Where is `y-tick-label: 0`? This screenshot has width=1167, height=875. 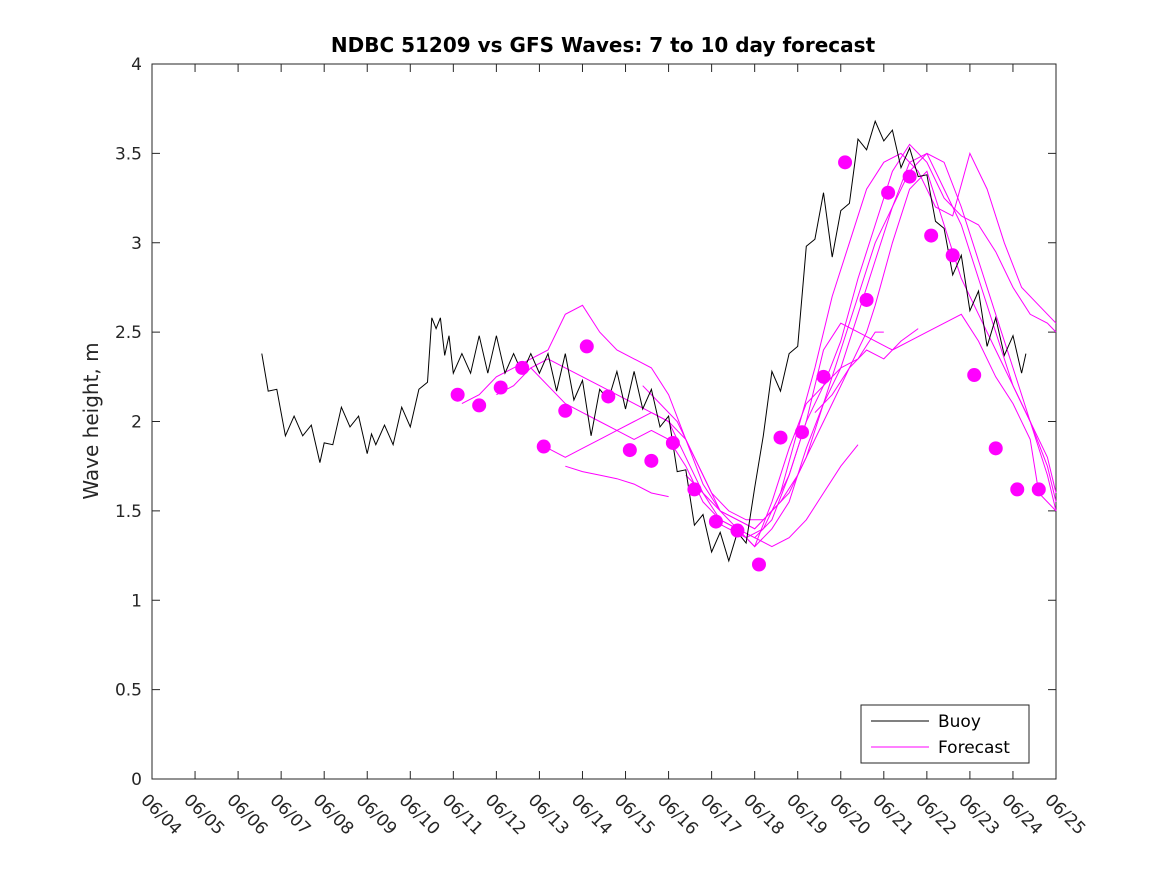
y-tick-label: 0 is located at coordinates (136, 780).